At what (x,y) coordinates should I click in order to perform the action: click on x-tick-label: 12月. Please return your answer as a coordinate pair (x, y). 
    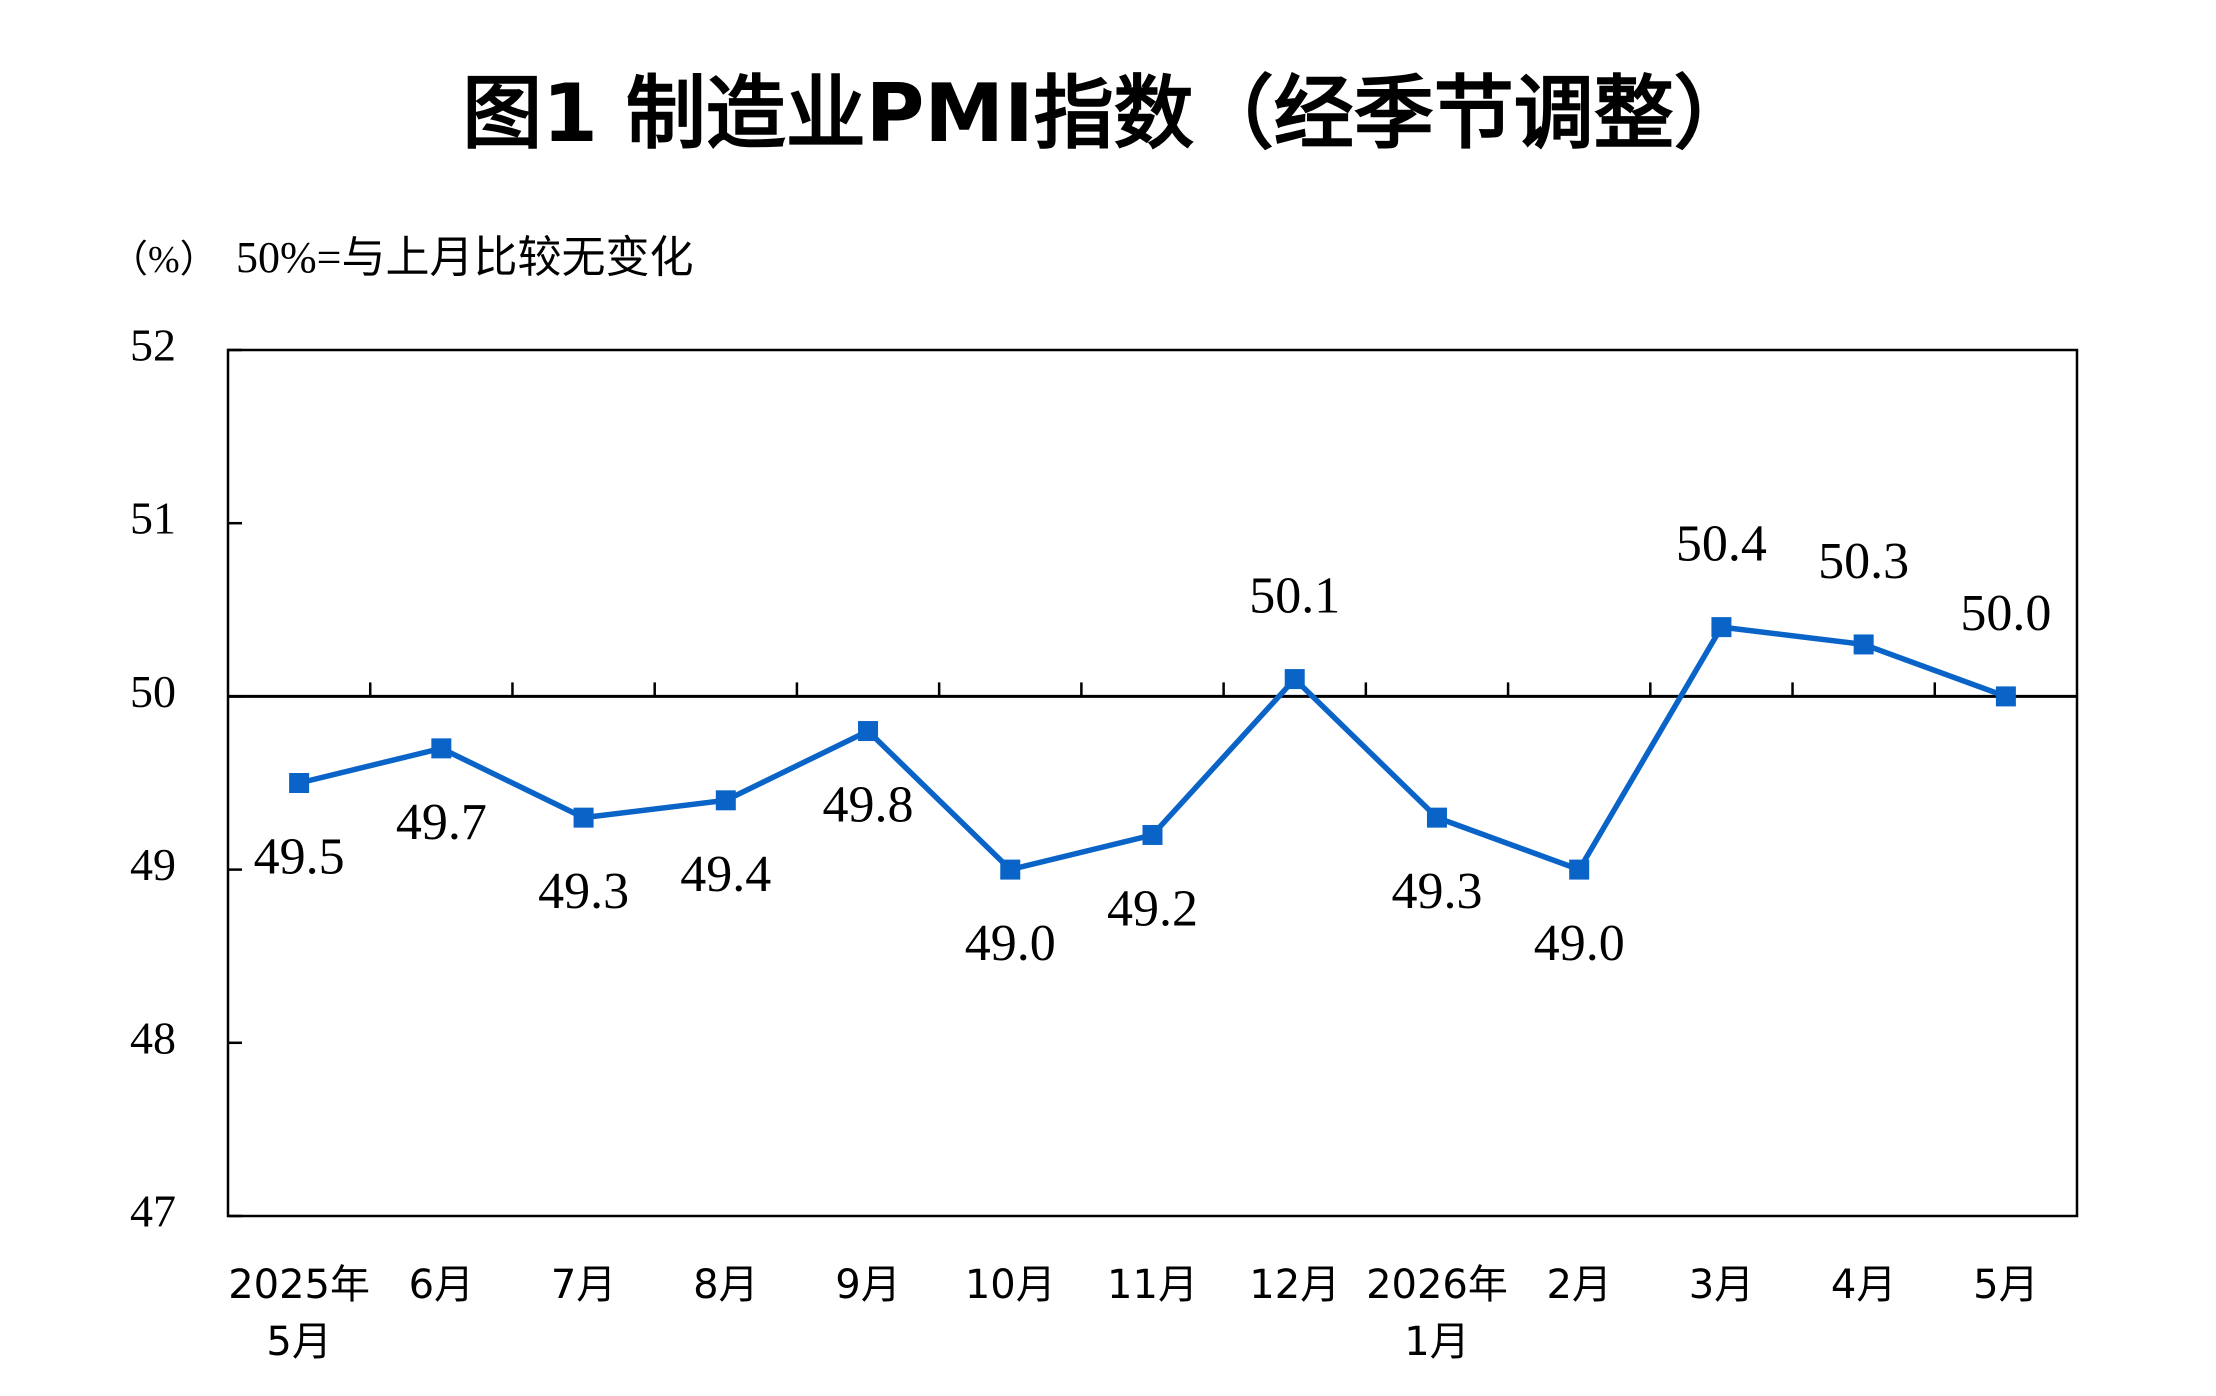
    Looking at the image, I should click on (1294, 1285).